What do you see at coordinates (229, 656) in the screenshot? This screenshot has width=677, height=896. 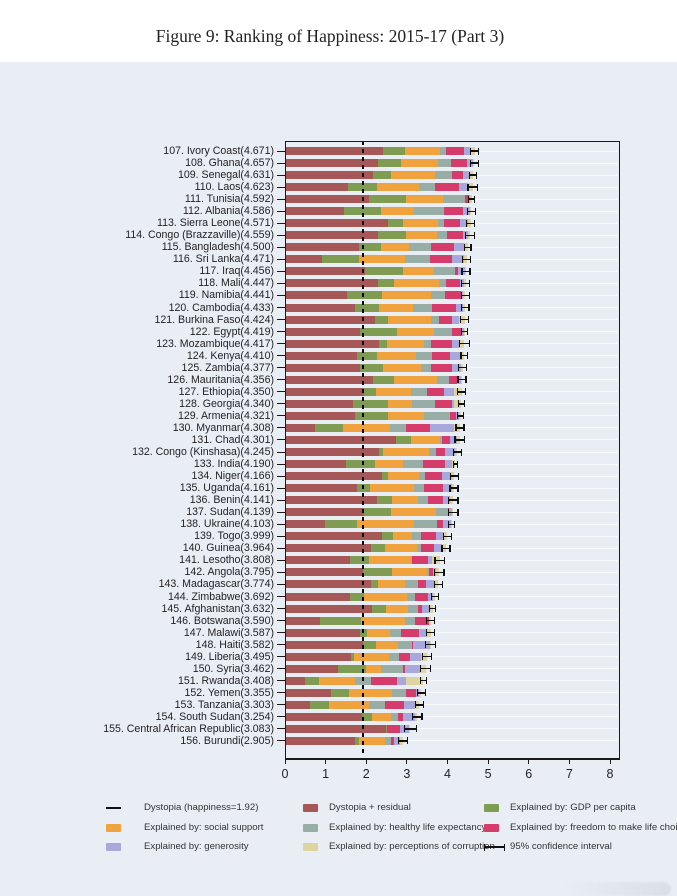 I see `country-label: 149. Liberia(3.495)` at bounding box center [229, 656].